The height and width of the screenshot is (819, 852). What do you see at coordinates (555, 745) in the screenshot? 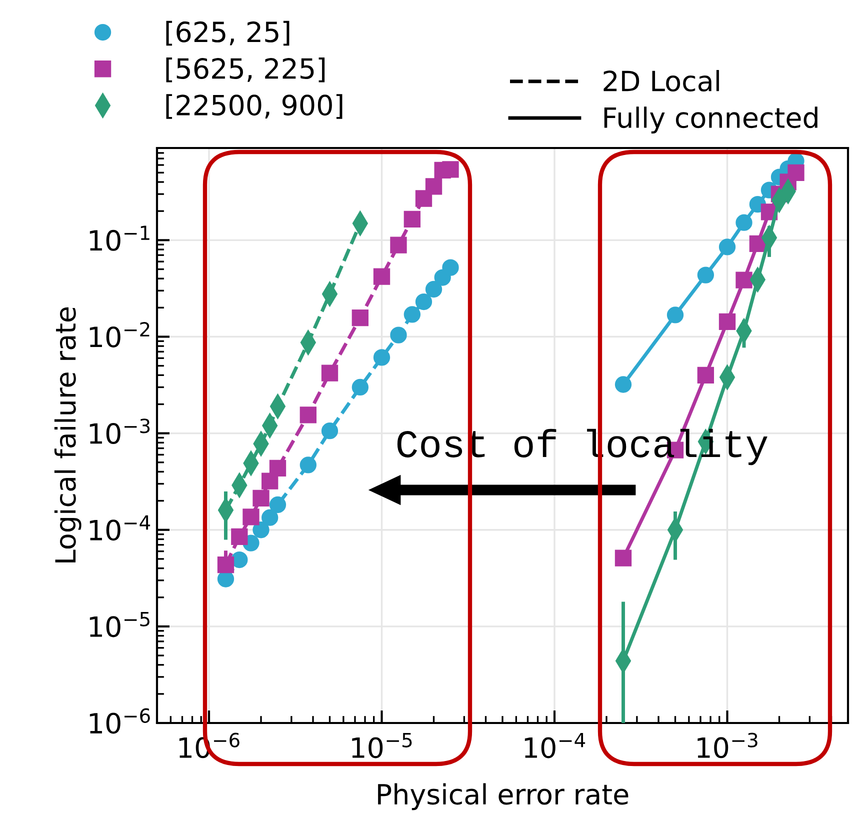
I see `x-tick-label: 10$^{−4}$` at bounding box center [555, 745].